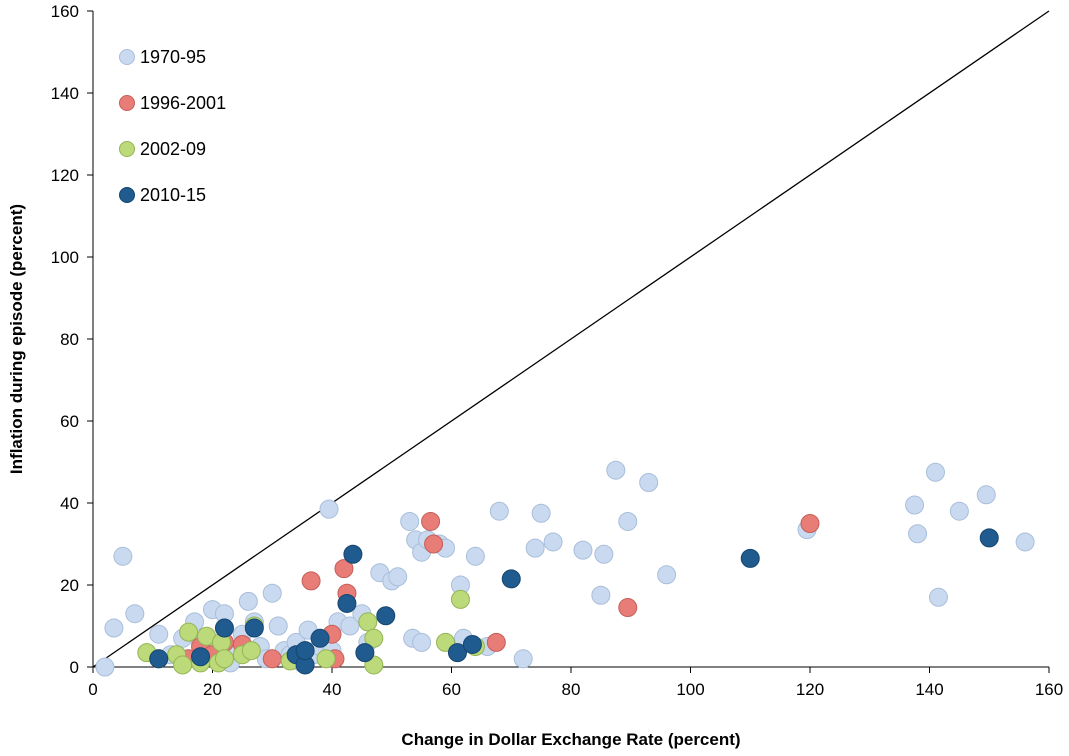 This screenshot has height=756, width=1069. What do you see at coordinates (65, 175) in the screenshot?
I see `y-tick-label: 120` at bounding box center [65, 175].